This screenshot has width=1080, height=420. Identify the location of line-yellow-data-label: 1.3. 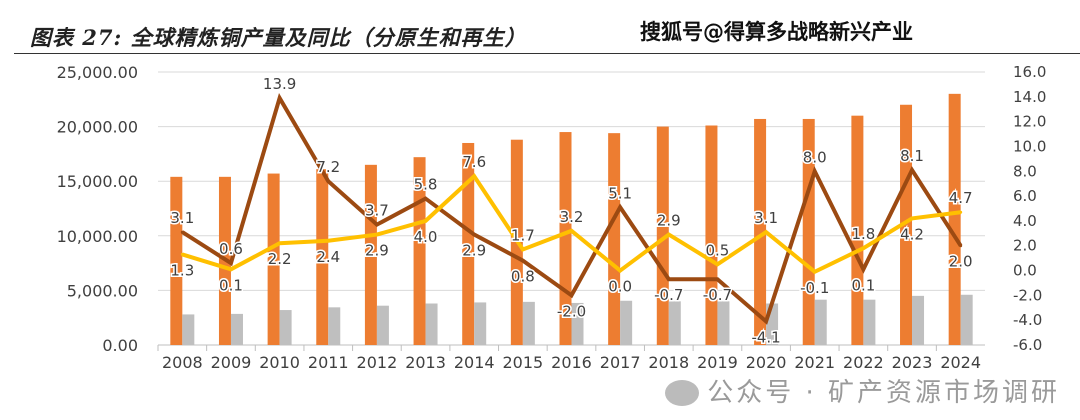
(182, 270).